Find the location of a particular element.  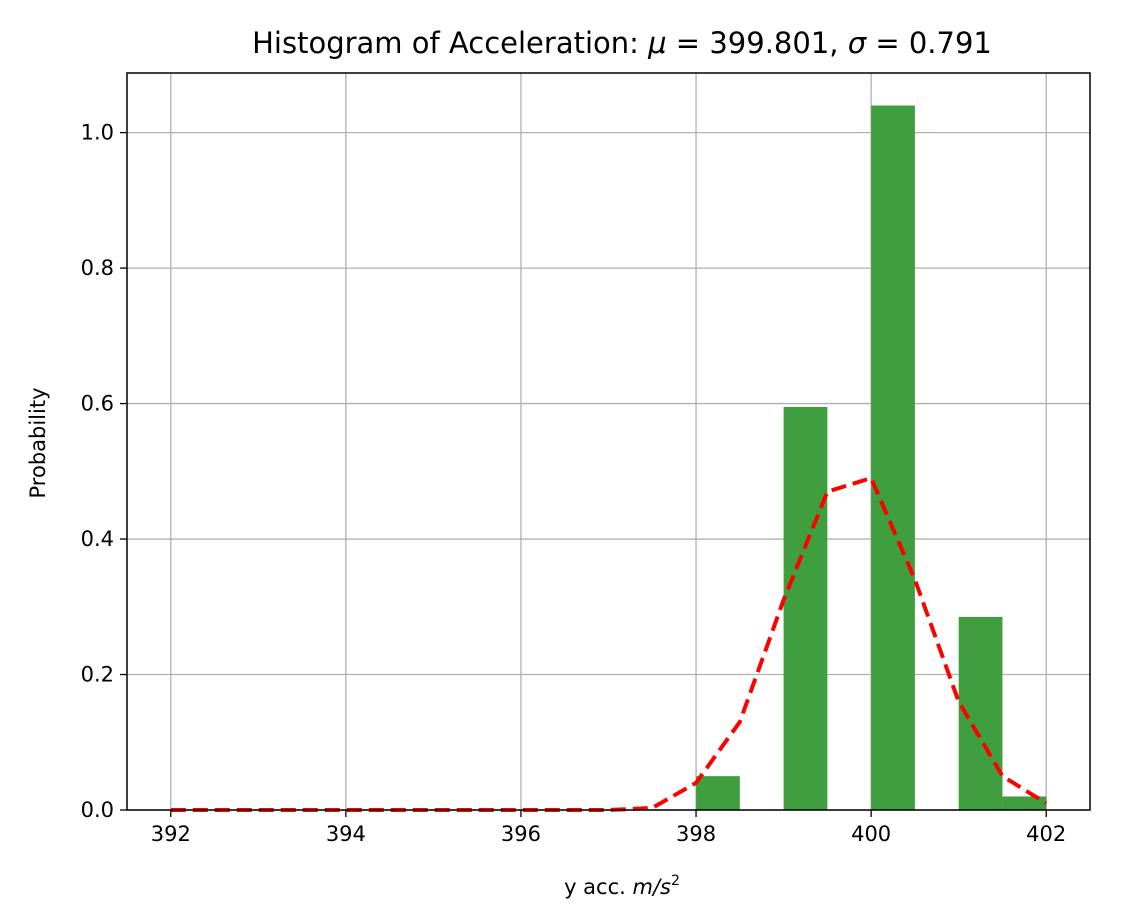

x-tick-label: 400 is located at coordinates (871, 834).